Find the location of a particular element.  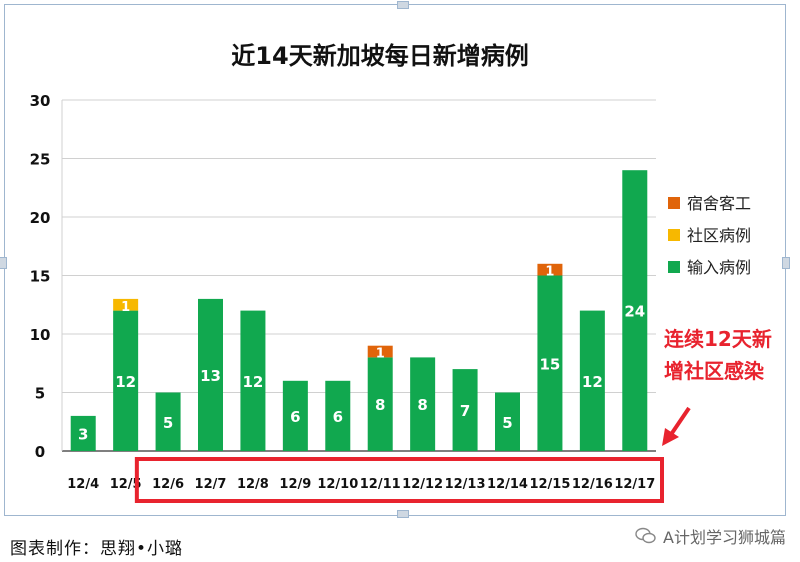

bar-value-label: 3 is located at coordinates (83, 434).